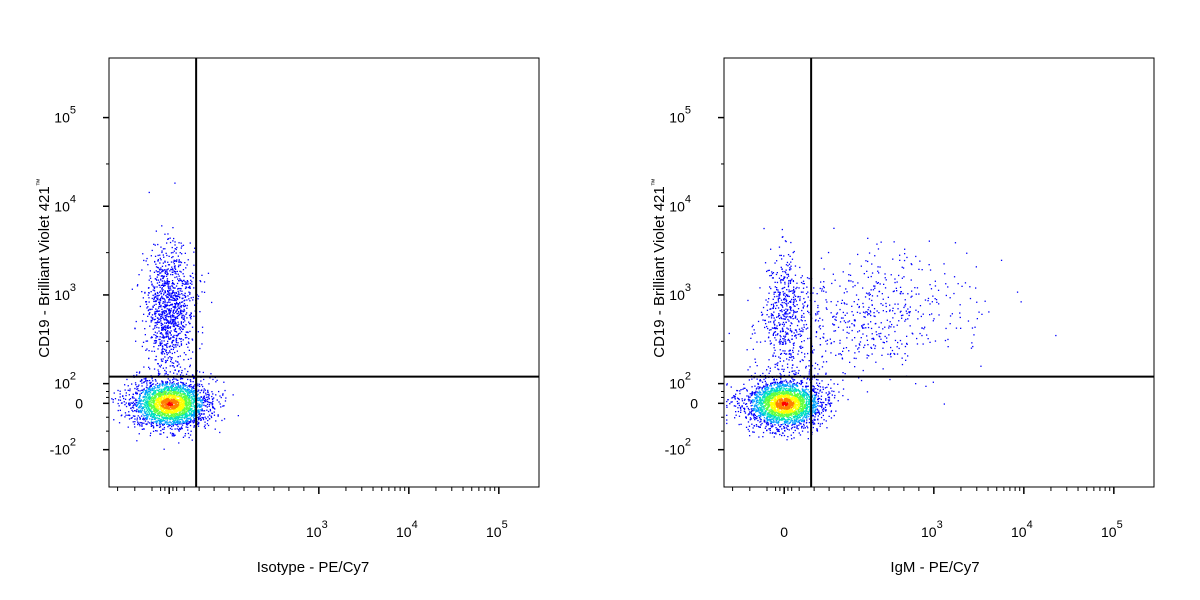 Image resolution: width=1200 pixels, height=600 pixels. What do you see at coordinates (65, 115) in the screenshot?
I see `y-tick-label: 105` at bounding box center [65, 115].